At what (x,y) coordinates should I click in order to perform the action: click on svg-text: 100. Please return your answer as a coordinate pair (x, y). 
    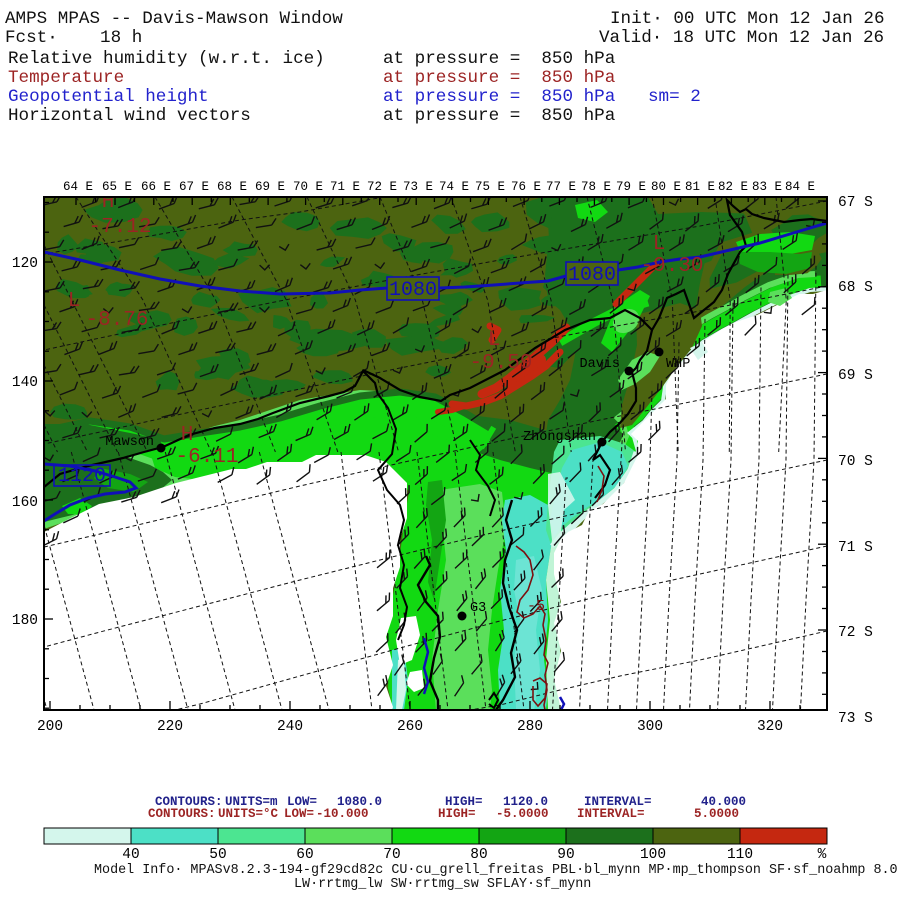
    Looking at the image, I should click on (653, 855).